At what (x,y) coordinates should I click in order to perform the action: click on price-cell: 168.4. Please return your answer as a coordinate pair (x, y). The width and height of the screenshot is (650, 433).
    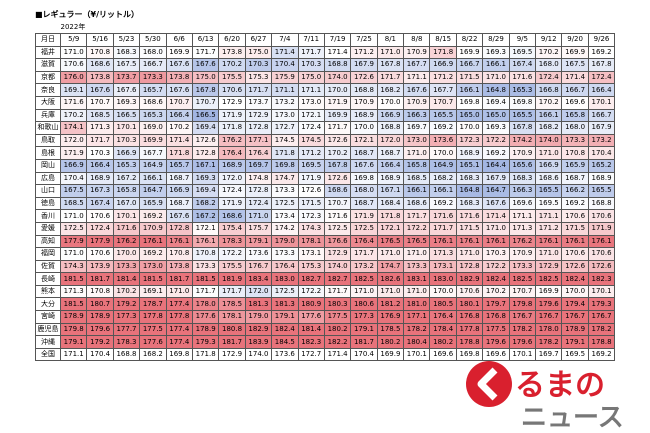
    Looking at the image, I should click on (390, 203).